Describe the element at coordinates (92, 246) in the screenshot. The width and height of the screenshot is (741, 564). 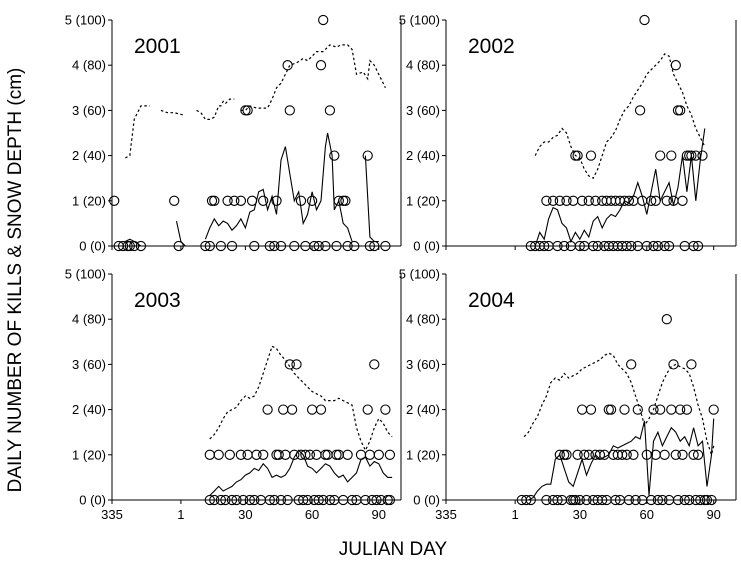
I see `y-tick-label: 0 (0)` at that location.